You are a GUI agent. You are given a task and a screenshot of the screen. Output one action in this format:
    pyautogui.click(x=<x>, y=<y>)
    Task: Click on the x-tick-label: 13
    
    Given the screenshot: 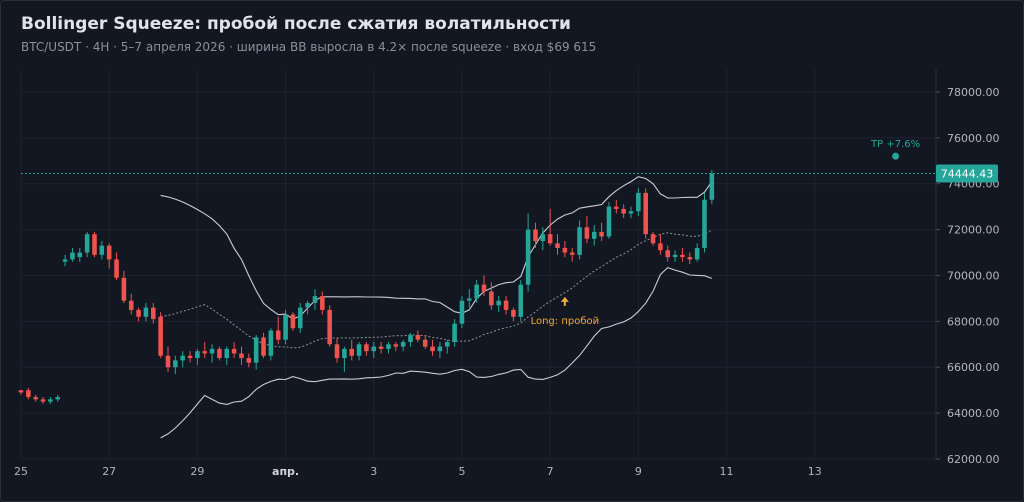 What is the action you would take?
    pyautogui.click(x=815, y=471)
    